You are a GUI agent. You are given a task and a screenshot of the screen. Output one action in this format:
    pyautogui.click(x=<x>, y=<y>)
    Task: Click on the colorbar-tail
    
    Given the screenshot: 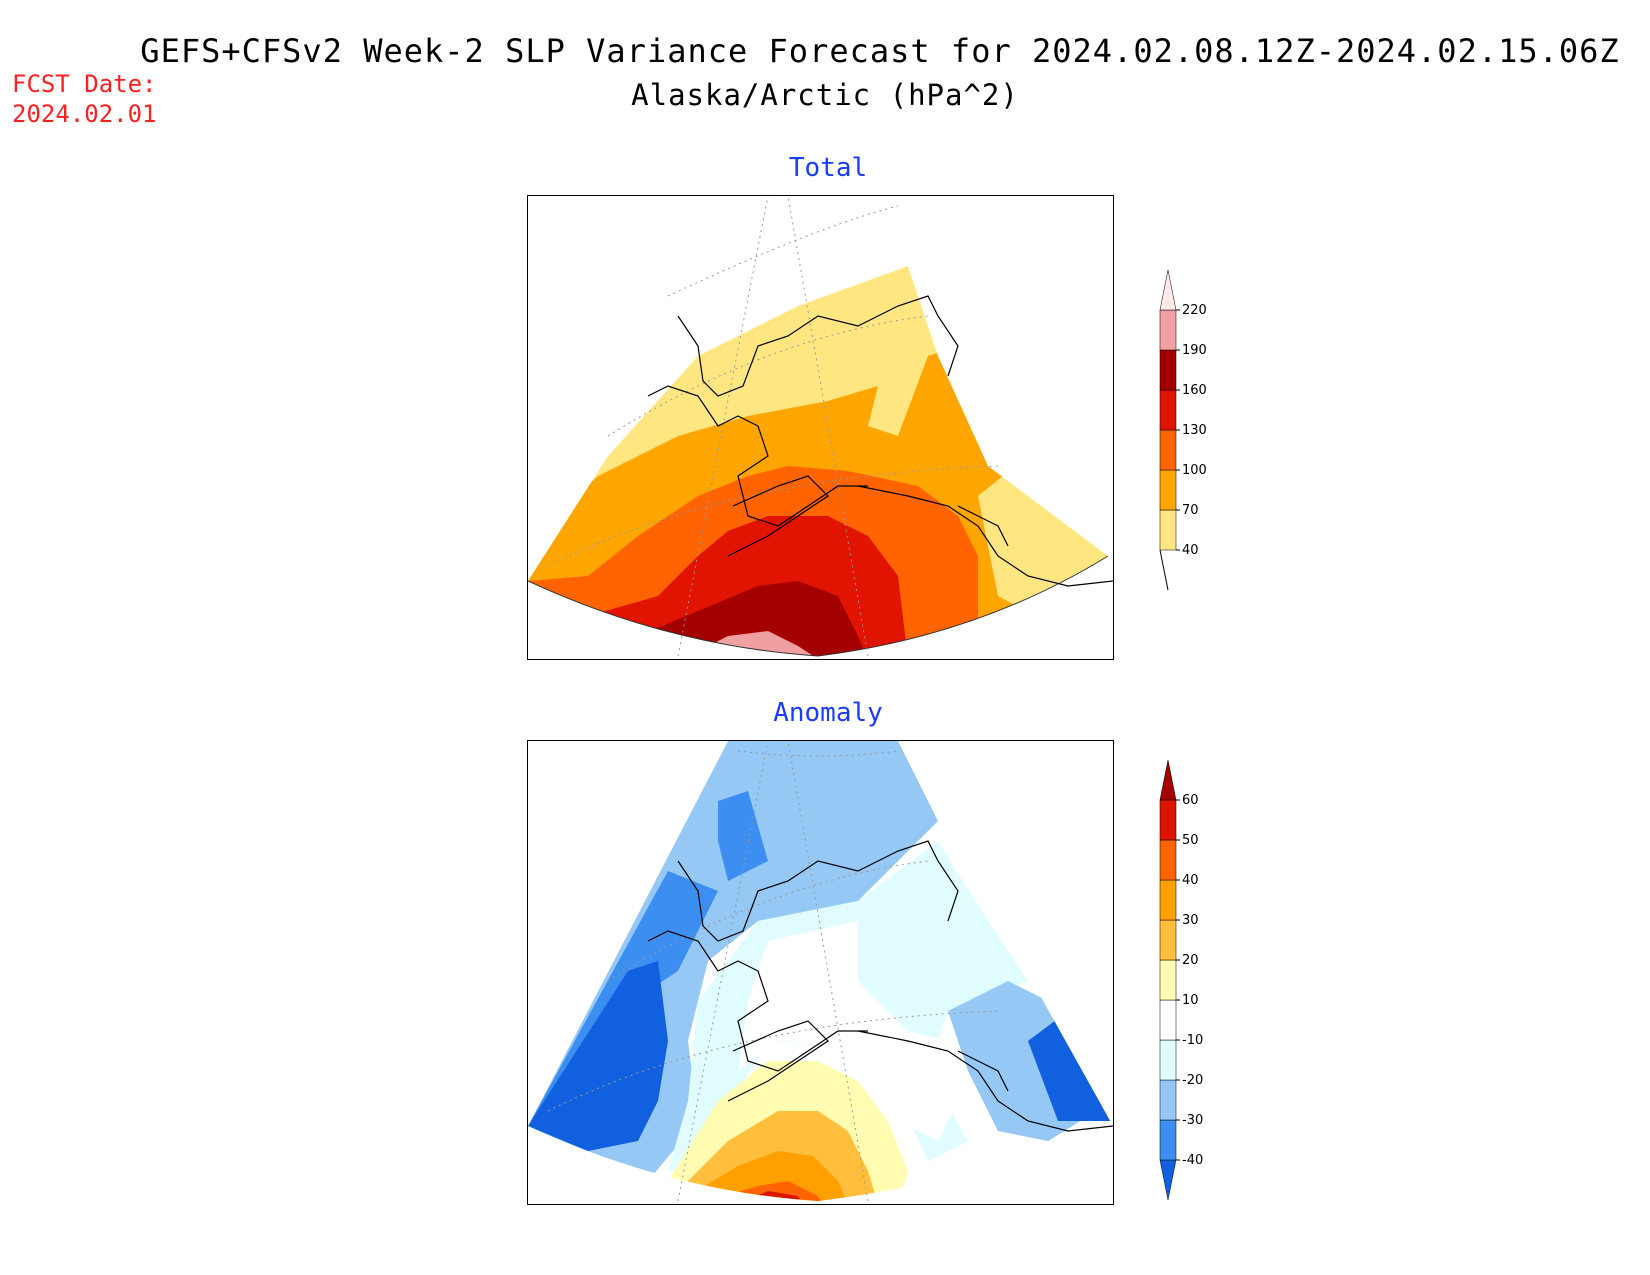 What is the action you would take?
    pyautogui.click(x=1164, y=570)
    